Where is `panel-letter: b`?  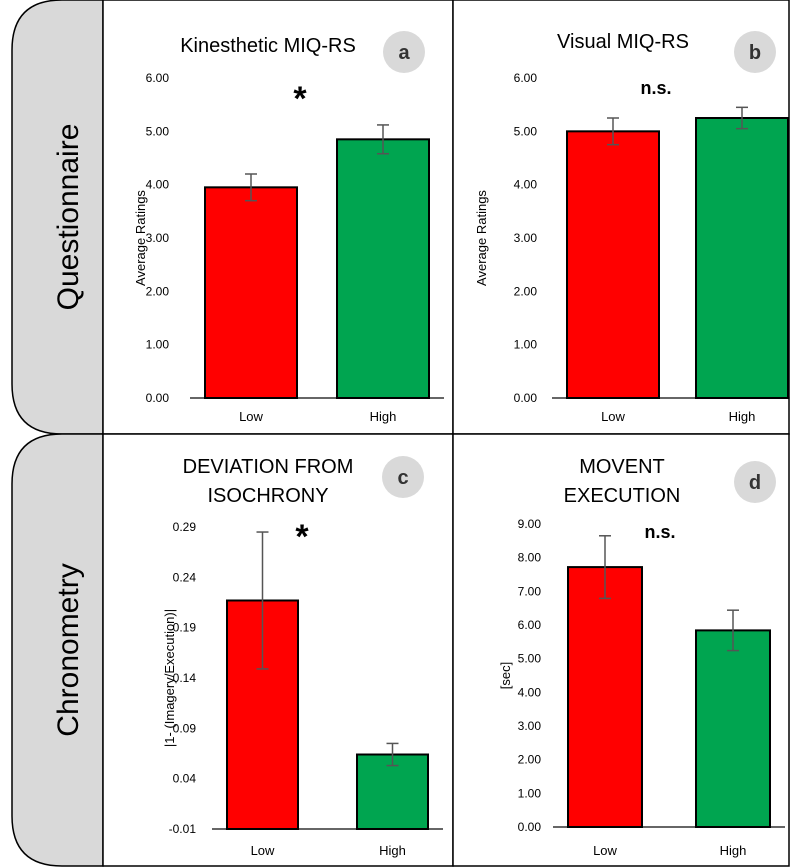 panel-letter: b is located at coordinates (755, 53).